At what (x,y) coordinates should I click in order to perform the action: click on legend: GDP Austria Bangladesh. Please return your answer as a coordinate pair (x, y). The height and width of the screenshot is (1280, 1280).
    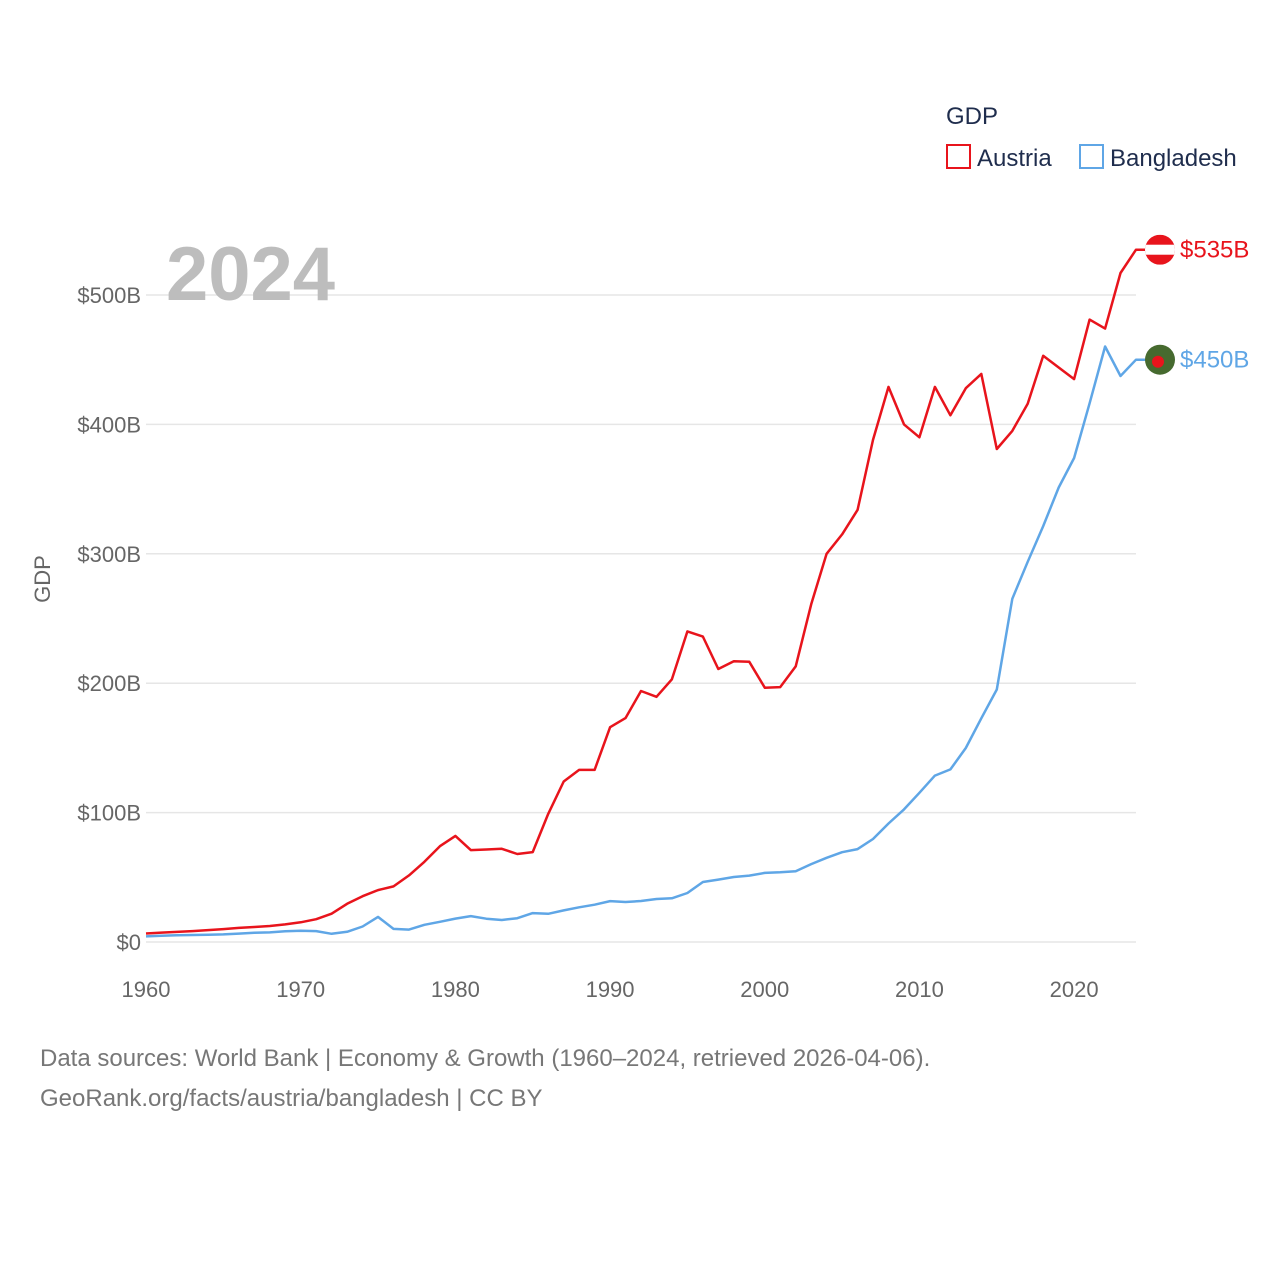
    Looking at the image, I should click on (1091, 137).